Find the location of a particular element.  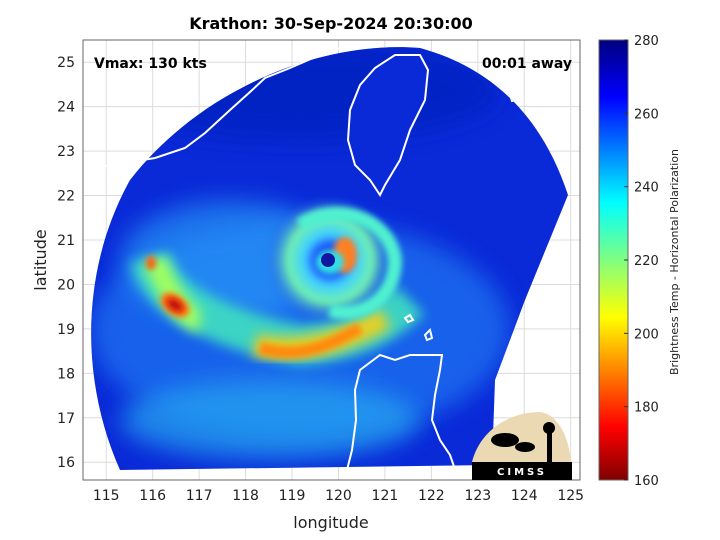

y-tick-labels: 16 17 18 19 20 21 22 23 24 25 is located at coordinates (66, 263).